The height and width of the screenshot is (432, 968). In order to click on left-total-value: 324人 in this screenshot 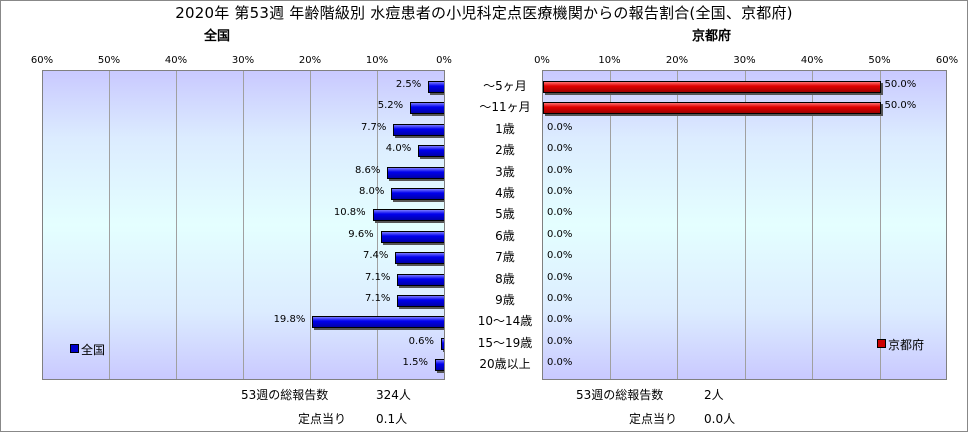, I will do `click(393, 395)`.